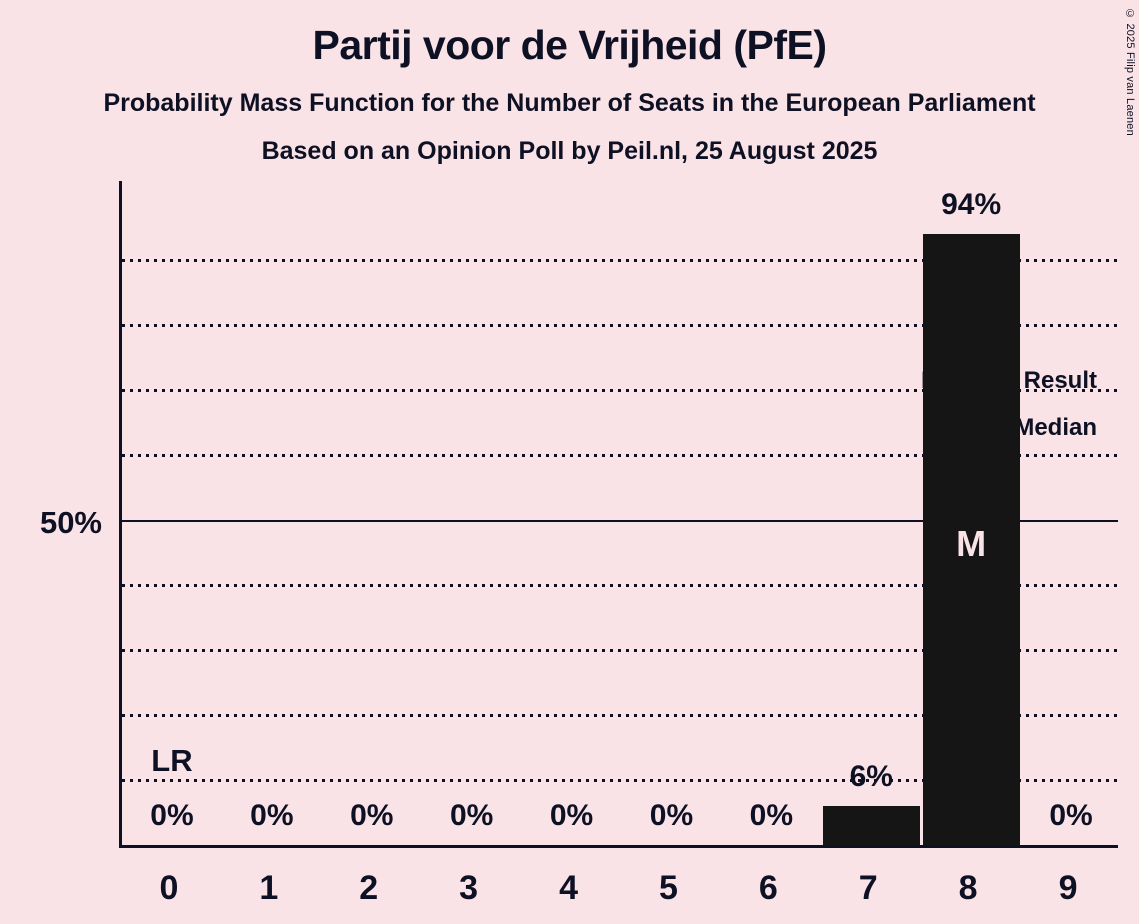 This screenshot has height=924, width=1139. I want to click on value-label-seat-8: 94%, so click(971, 204).